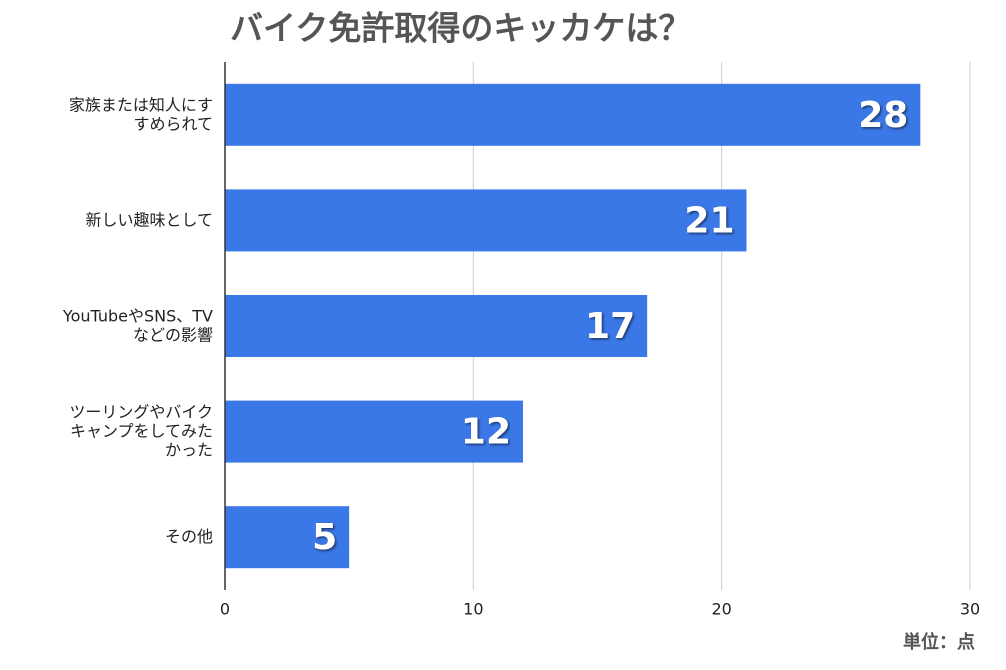  Describe the element at coordinates (460, 28) in the screenshot. I see `chart-title: バイク免許取得のキッカケは？` at that location.